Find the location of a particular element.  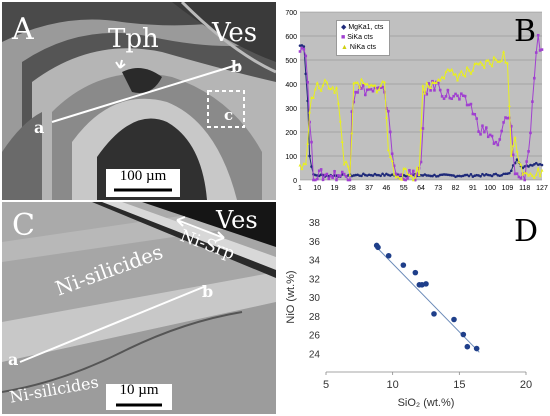

x-axis-label: SiO₂ (wt.%) is located at coordinates (426, 403).